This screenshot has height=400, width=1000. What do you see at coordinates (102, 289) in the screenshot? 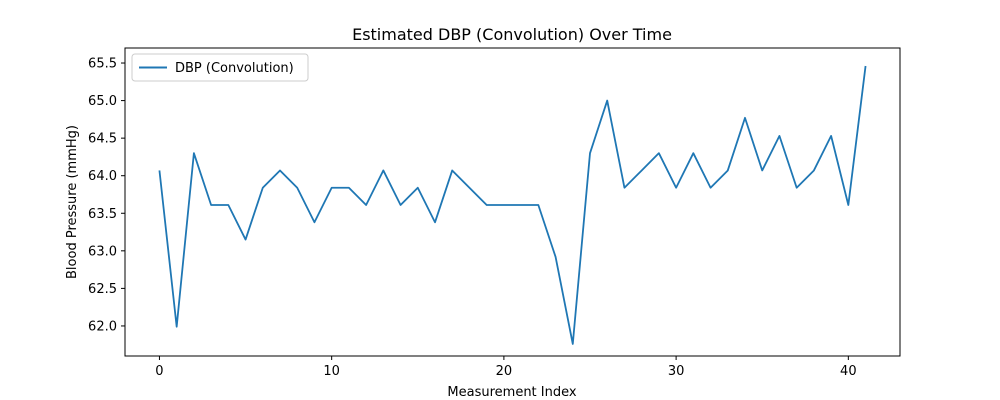
I see `y-tick-label: 62.5` at bounding box center [102, 289].